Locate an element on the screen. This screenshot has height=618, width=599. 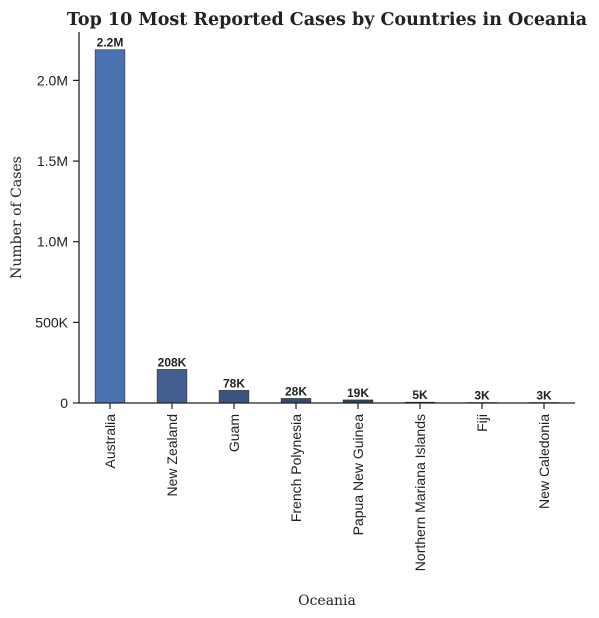
data-label: 208K is located at coordinates (172, 362).